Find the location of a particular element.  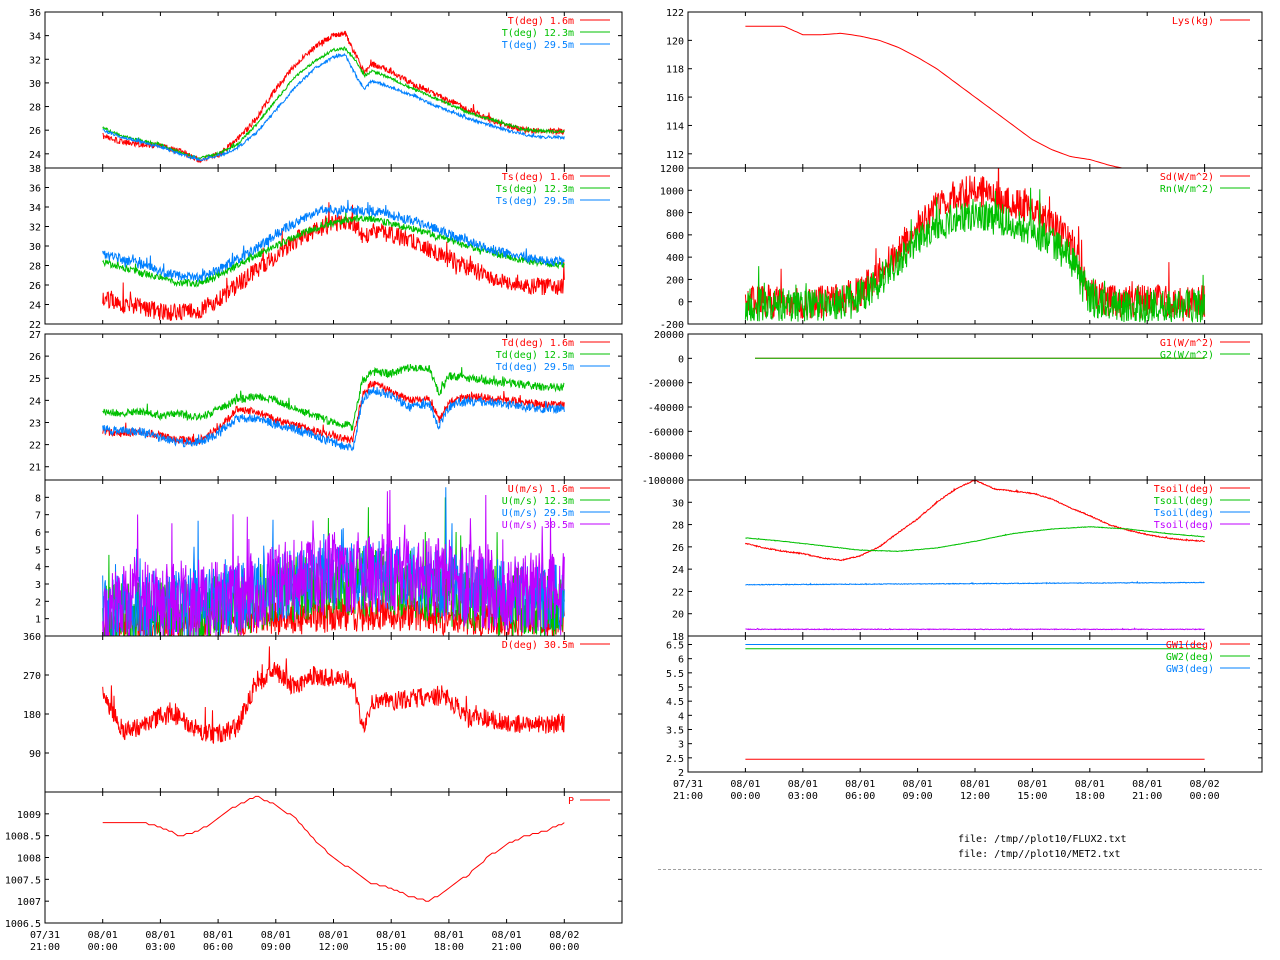

legend-label: U(m/s) 30.5m is located at coordinates (538, 525).